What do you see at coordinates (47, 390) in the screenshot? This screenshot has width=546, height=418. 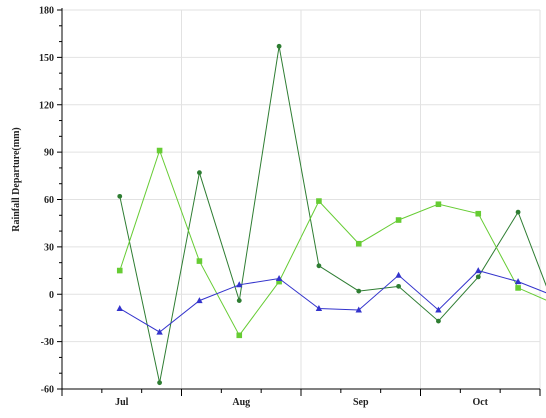 I see `y-tick-label: -60` at bounding box center [47, 390].